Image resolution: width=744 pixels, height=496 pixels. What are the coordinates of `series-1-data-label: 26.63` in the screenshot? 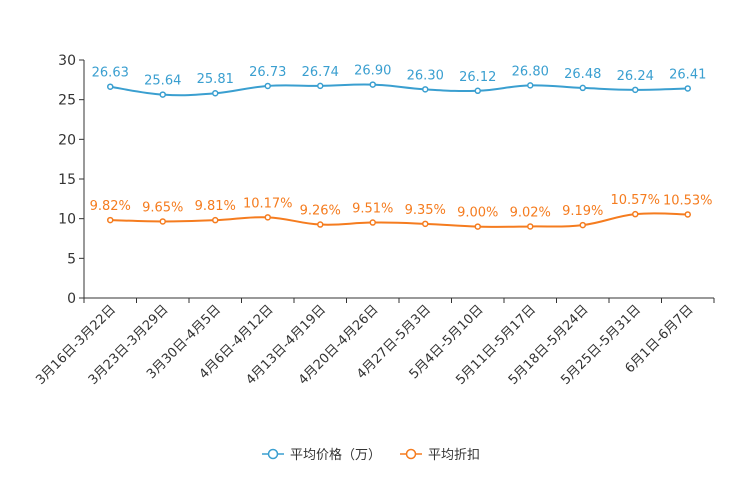 It's located at (110, 73).